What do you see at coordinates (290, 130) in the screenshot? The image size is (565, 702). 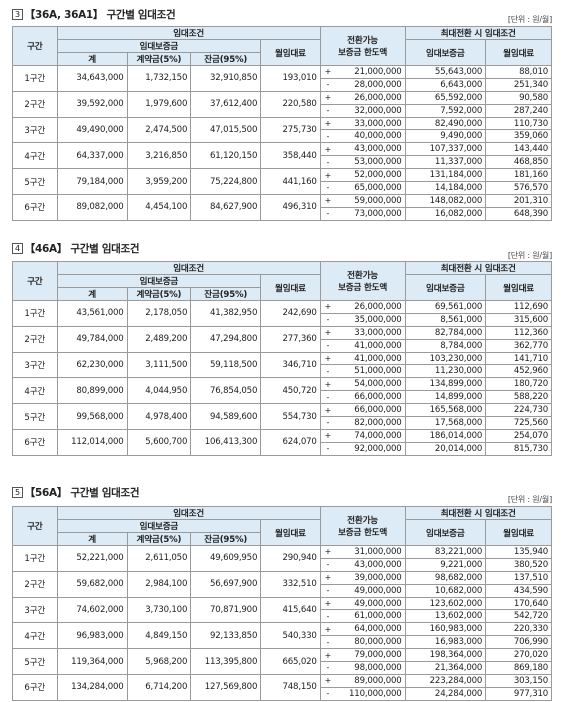 I see `rent-cell: 275,730` at bounding box center [290, 130].